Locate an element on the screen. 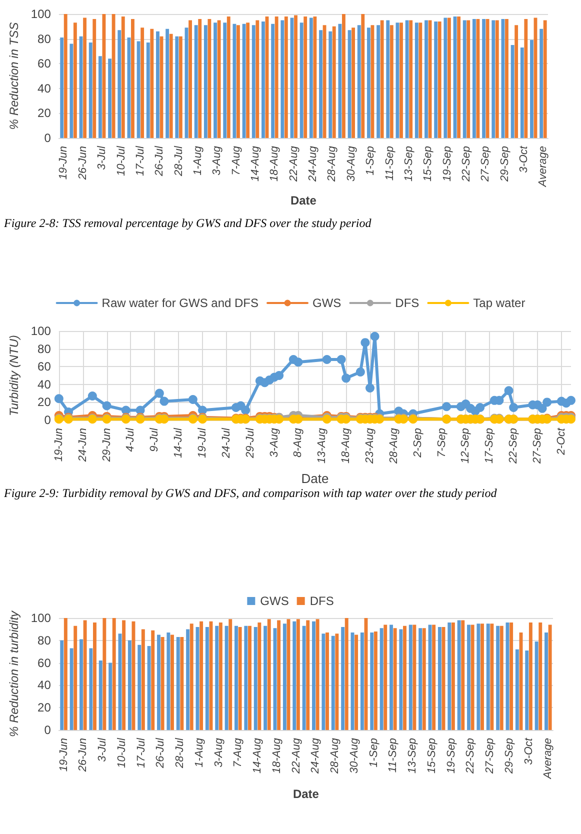  x-tick-label: 30-Aug is located at coordinates (354, 755).